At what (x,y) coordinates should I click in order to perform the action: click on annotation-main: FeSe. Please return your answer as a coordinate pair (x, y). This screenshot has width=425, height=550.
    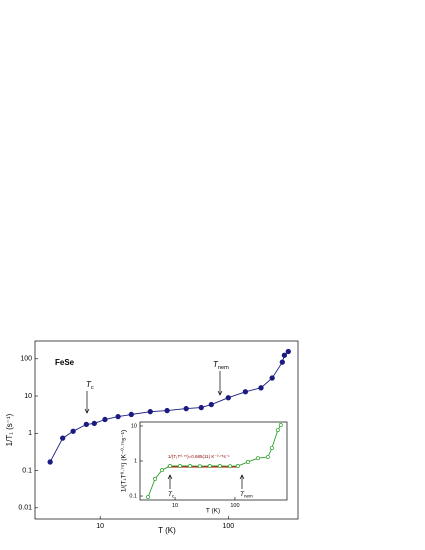
    Looking at the image, I should click on (65, 362).